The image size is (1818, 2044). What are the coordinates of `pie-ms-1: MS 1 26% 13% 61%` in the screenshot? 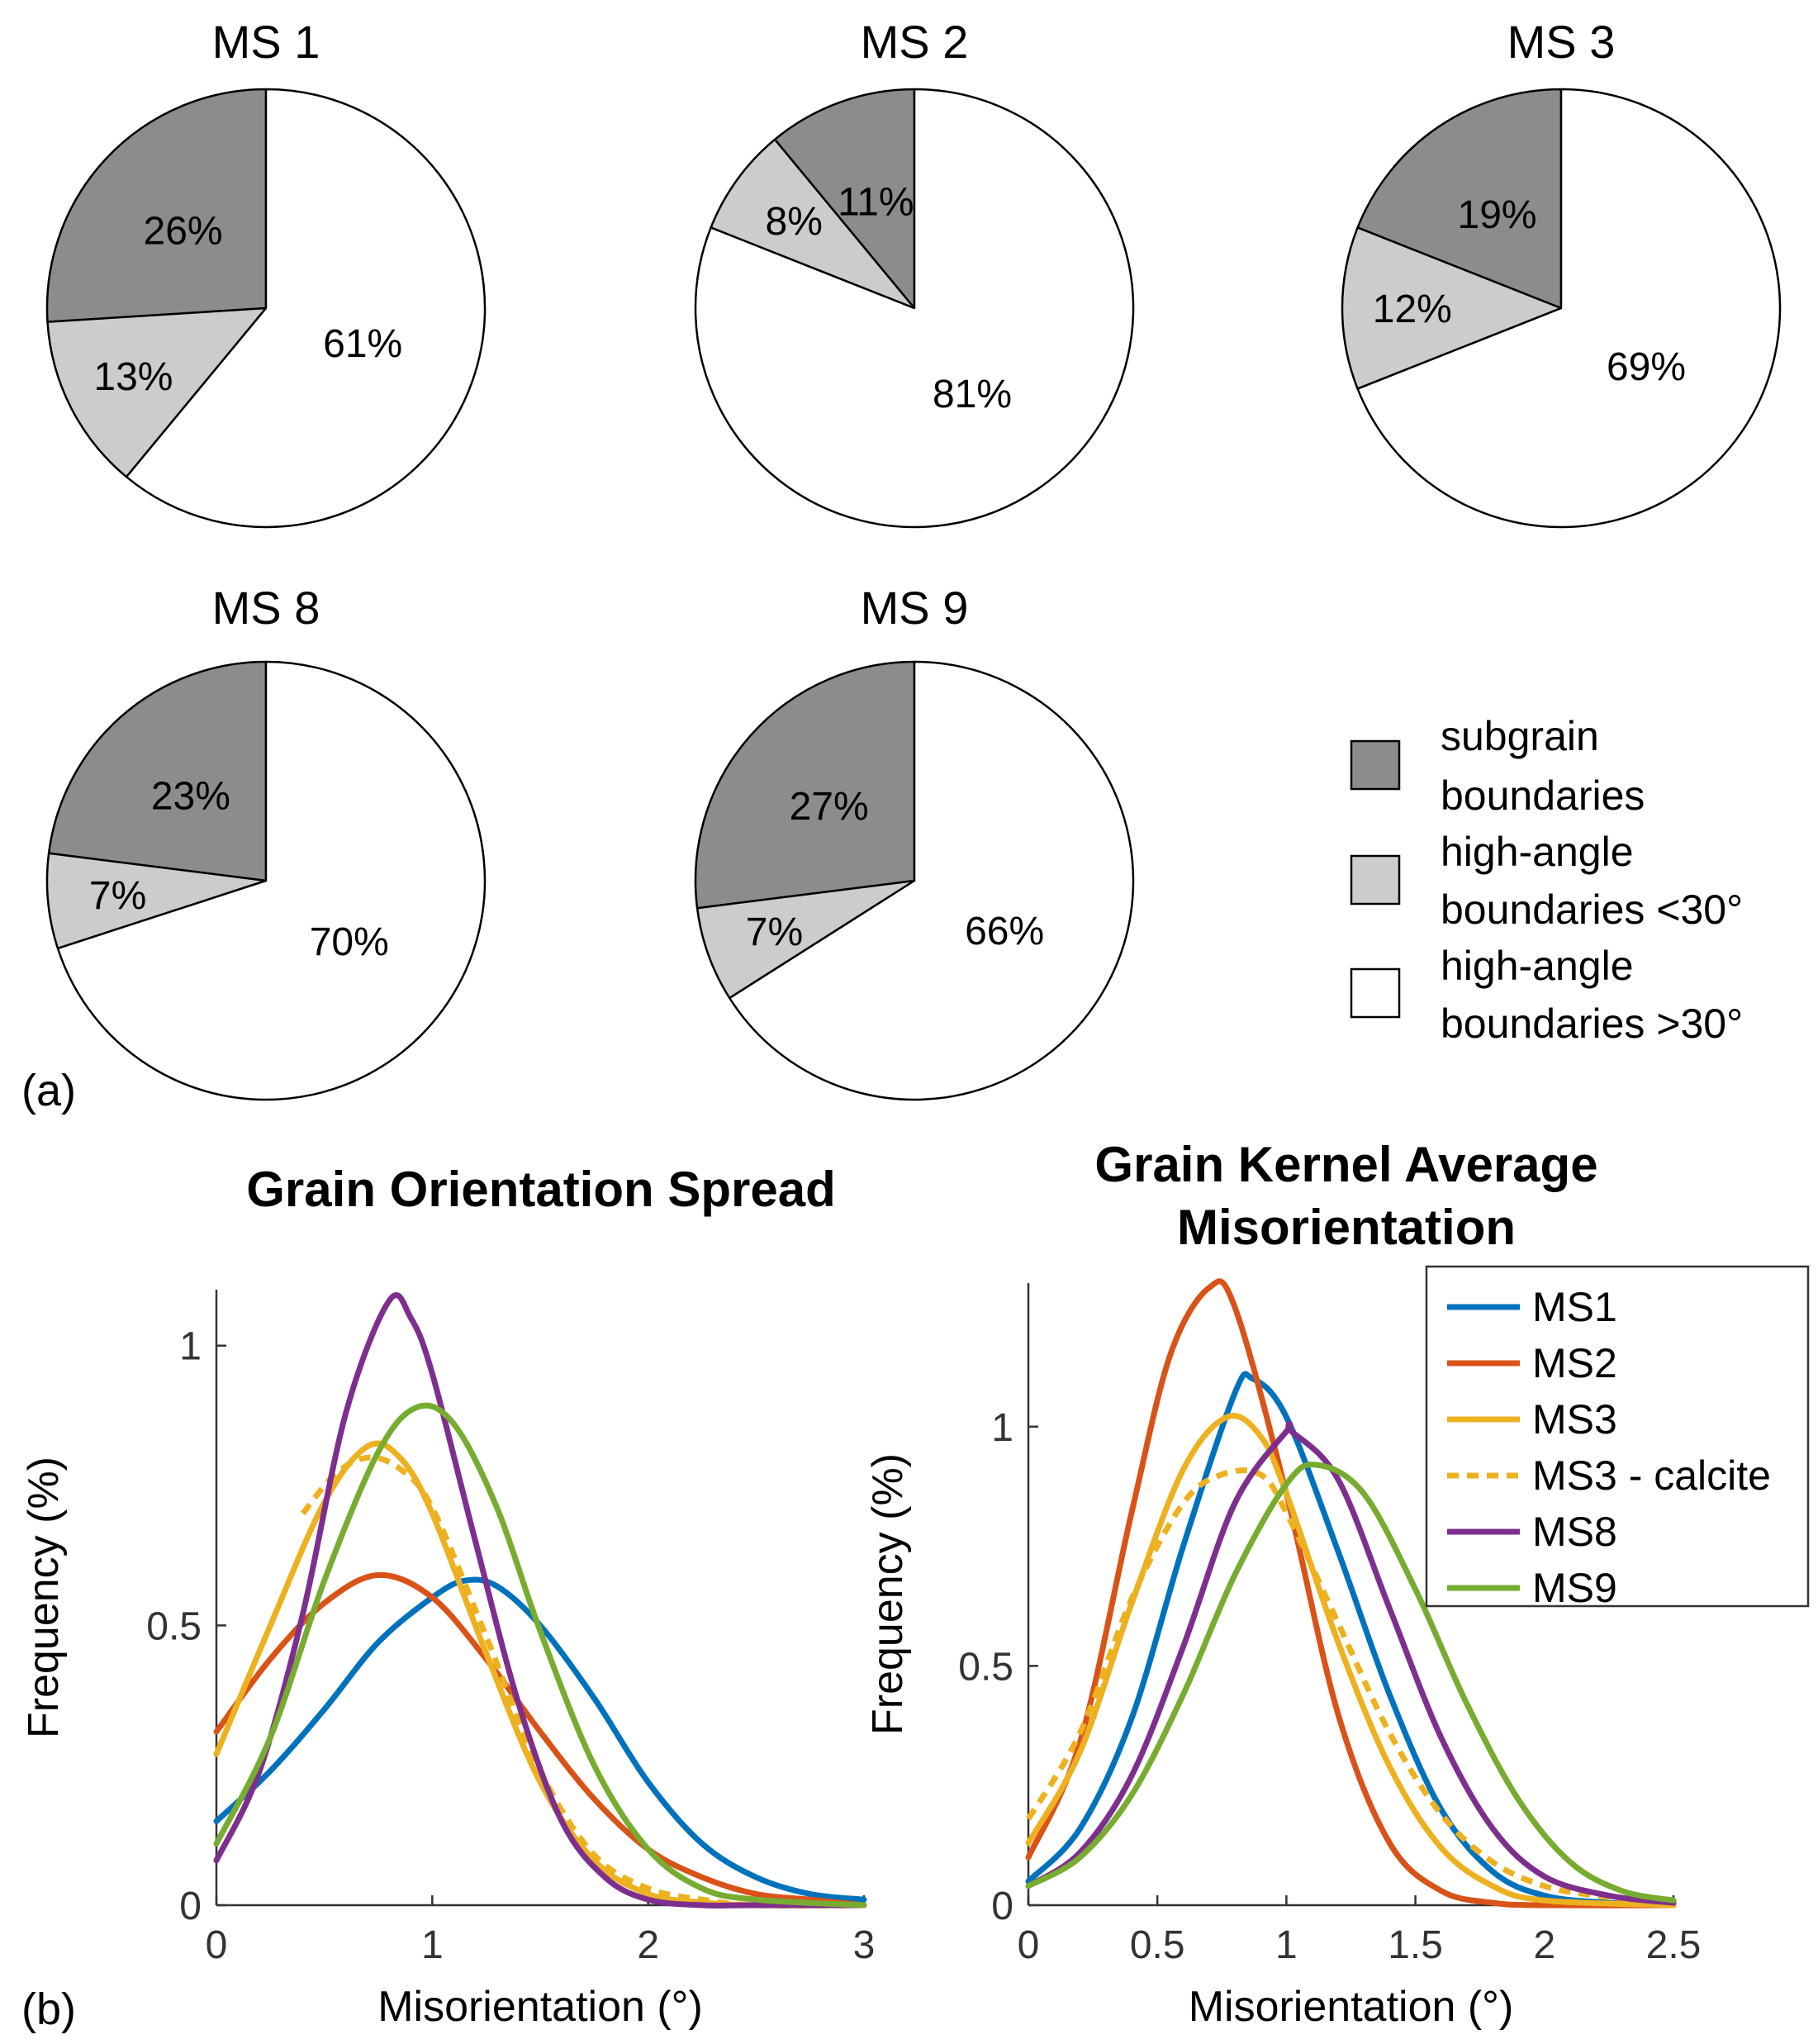 It's located at (266, 273).